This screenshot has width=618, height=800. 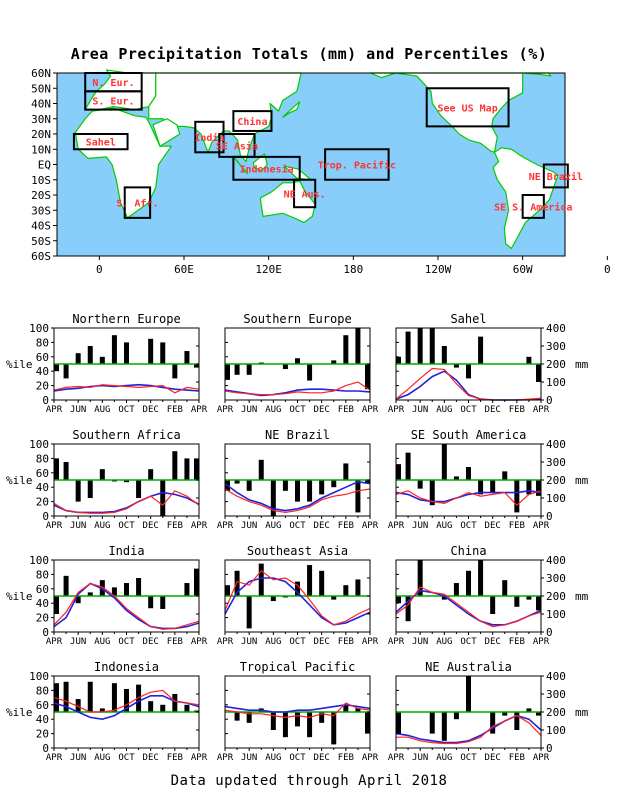 I want to click on lon-label: 120E, so click(x=268, y=269).